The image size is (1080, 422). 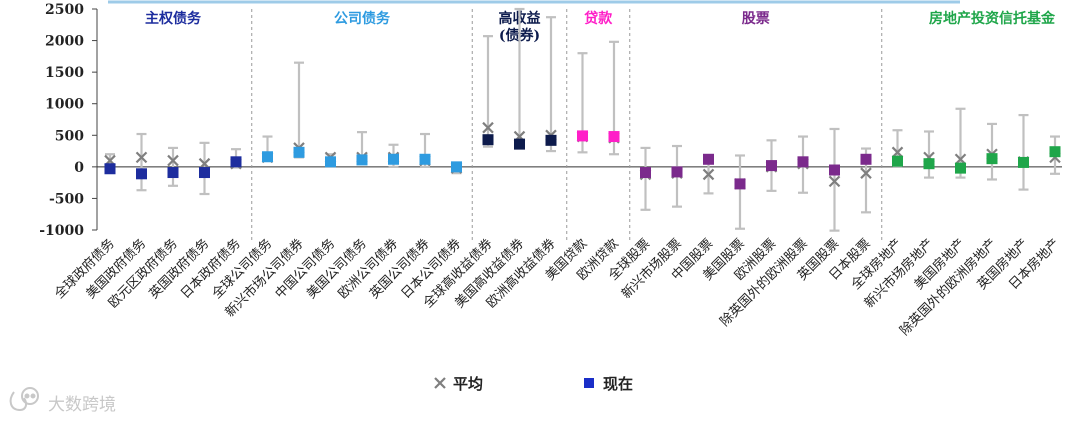 What do you see at coordinates (598, 18) in the screenshot?
I see `group-label: 贷款` at bounding box center [598, 18].